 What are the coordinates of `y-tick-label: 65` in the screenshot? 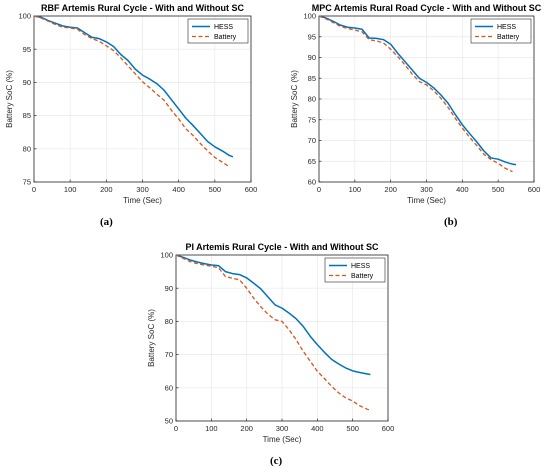 It's located at (312, 161).